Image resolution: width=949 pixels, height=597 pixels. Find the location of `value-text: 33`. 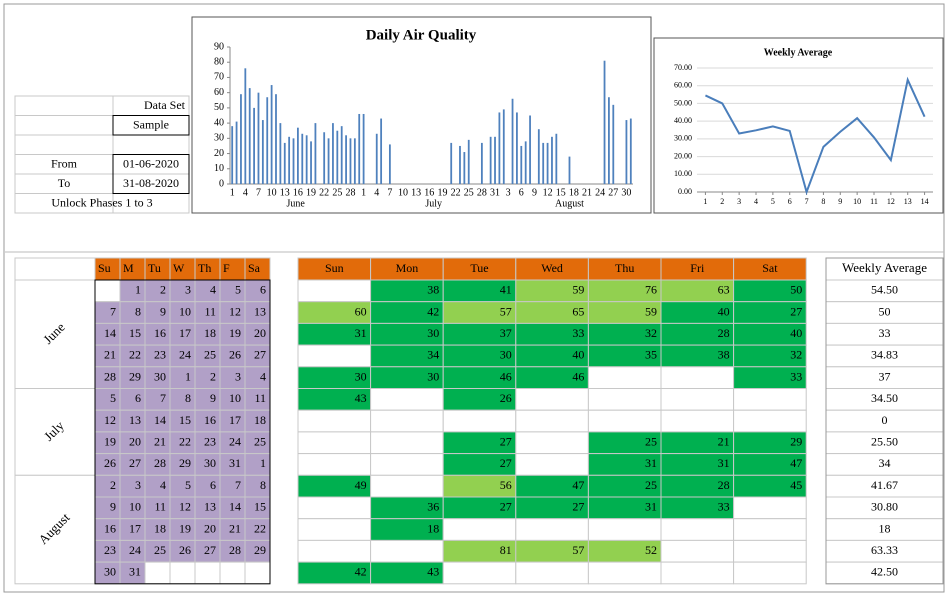

value-text: 33 is located at coordinates (724, 507).